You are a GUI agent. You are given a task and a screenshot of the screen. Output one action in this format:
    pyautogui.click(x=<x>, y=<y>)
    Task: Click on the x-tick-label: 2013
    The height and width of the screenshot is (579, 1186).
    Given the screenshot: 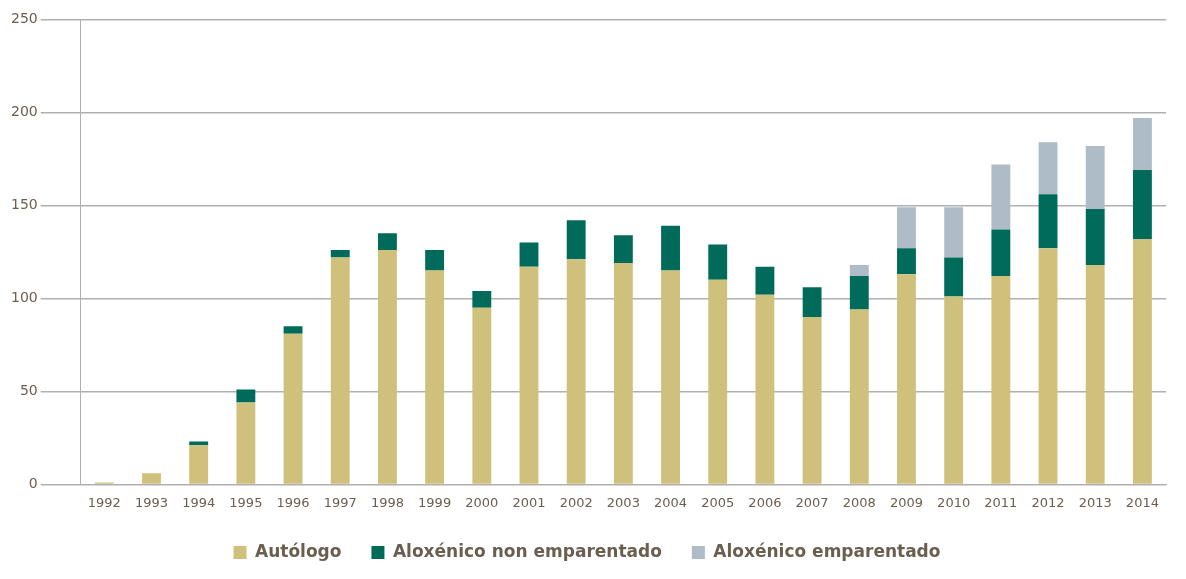 What is the action you would take?
    pyautogui.click(x=1095, y=502)
    